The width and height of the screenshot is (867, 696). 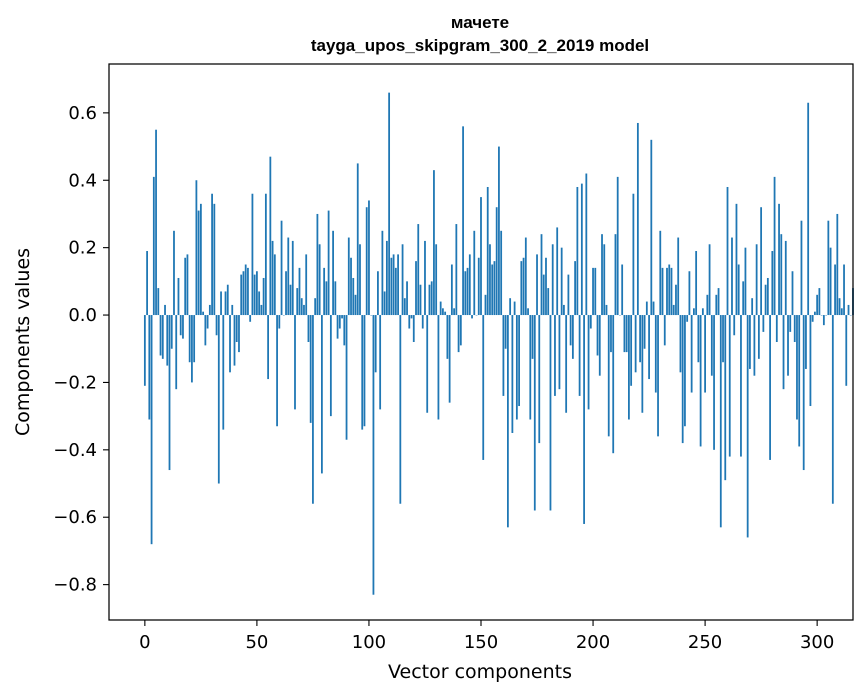 I want to click on y-tick-label: −0.4, so click(x=75, y=450).